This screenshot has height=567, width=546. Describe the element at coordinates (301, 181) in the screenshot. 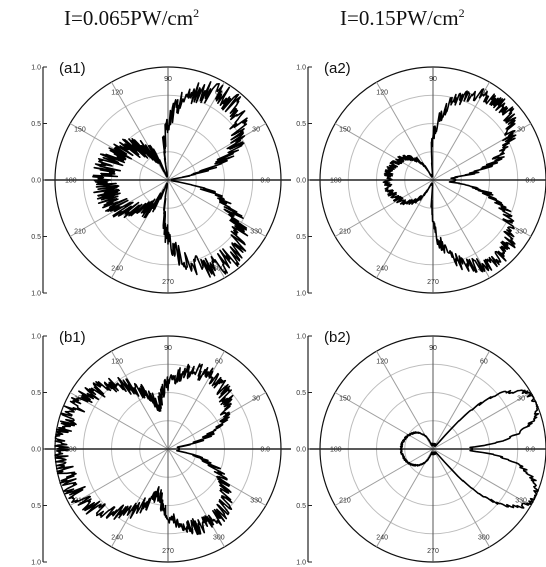

I see `panel-2-radial-tick-label-2: 0.0` at that location.